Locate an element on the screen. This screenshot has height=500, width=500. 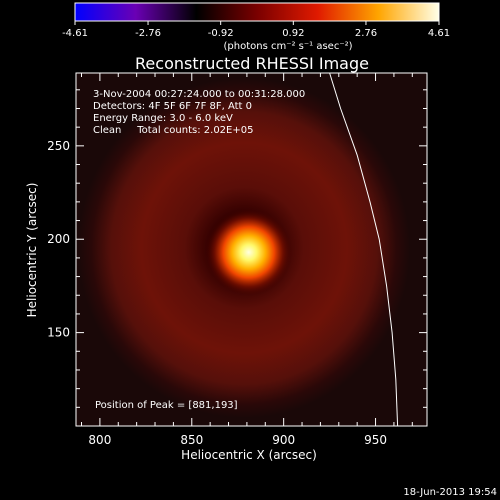
colorbar-tick-label: 0.92 is located at coordinates (293, 33).